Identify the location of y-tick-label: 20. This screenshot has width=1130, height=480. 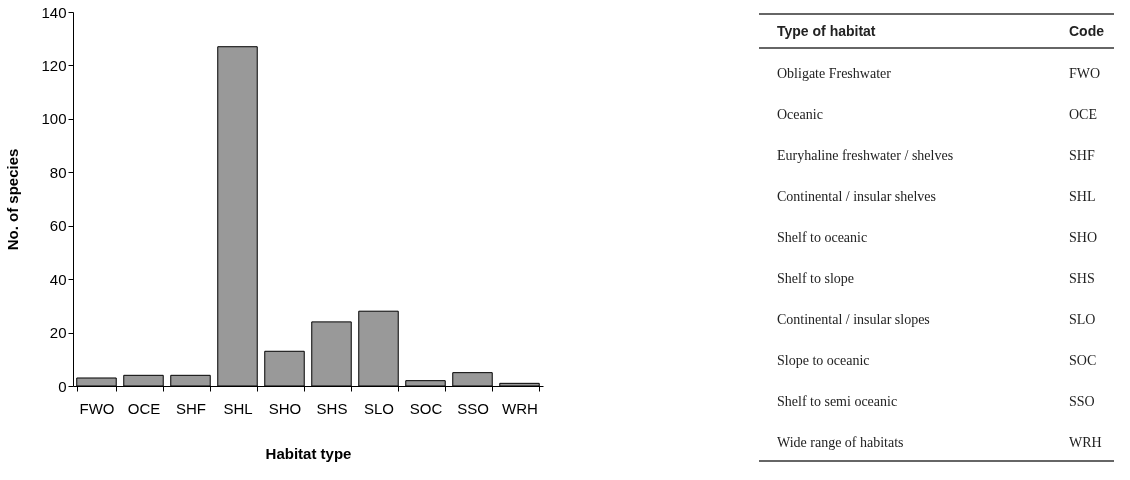
(58, 333).